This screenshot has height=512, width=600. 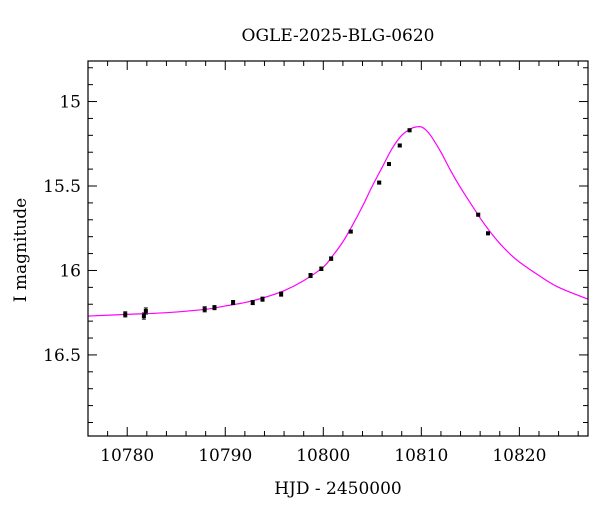 What do you see at coordinates (127, 456) in the screenshot?
I see `x-tick-label: 10780` at bounding box center [127, 456].